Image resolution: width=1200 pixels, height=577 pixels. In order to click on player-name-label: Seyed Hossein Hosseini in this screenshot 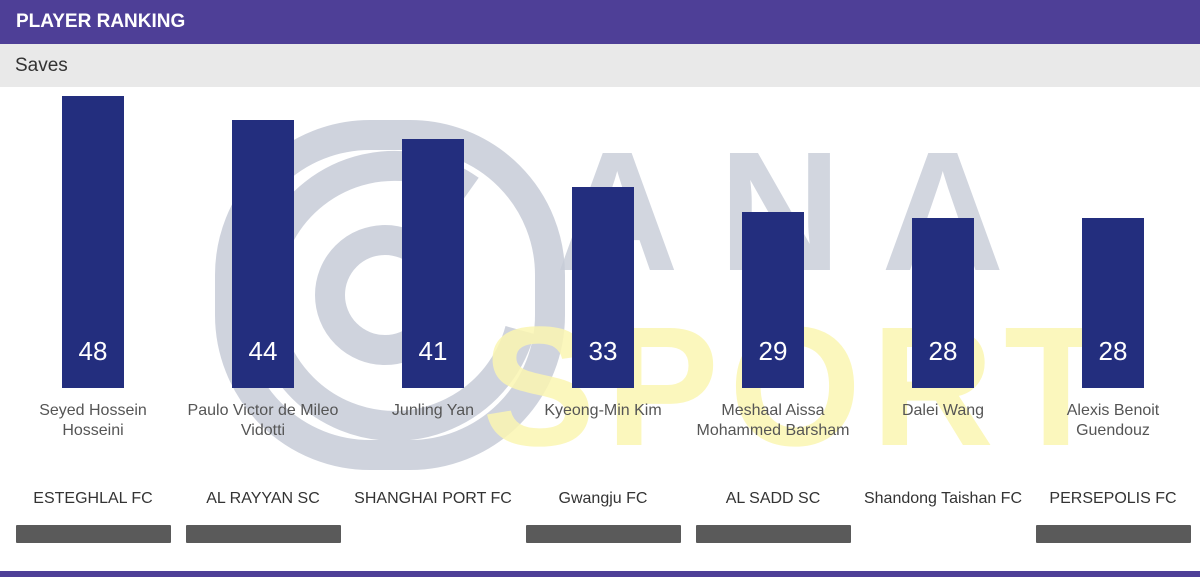, I will do `click(93, 420)`.